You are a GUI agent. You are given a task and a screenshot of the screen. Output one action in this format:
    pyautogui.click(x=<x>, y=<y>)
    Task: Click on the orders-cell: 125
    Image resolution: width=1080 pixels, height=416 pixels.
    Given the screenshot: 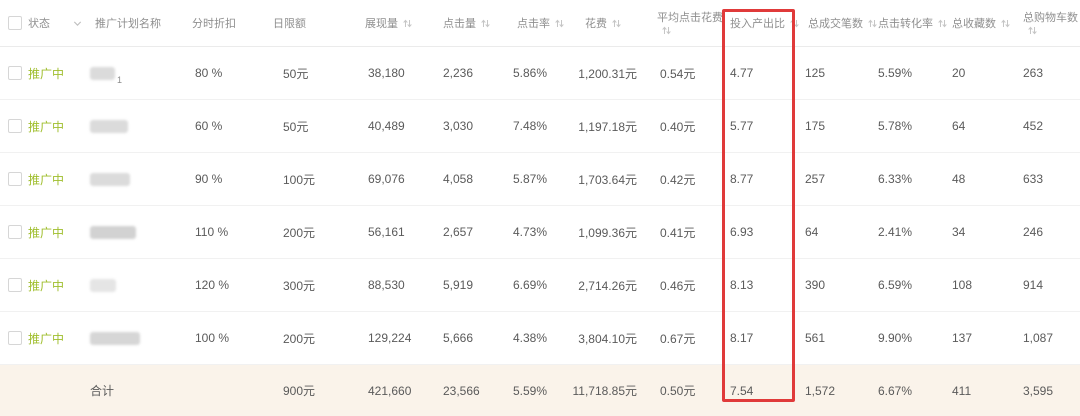 What is the action you would take?
    pyautogui.click(x=815, y=73)
    